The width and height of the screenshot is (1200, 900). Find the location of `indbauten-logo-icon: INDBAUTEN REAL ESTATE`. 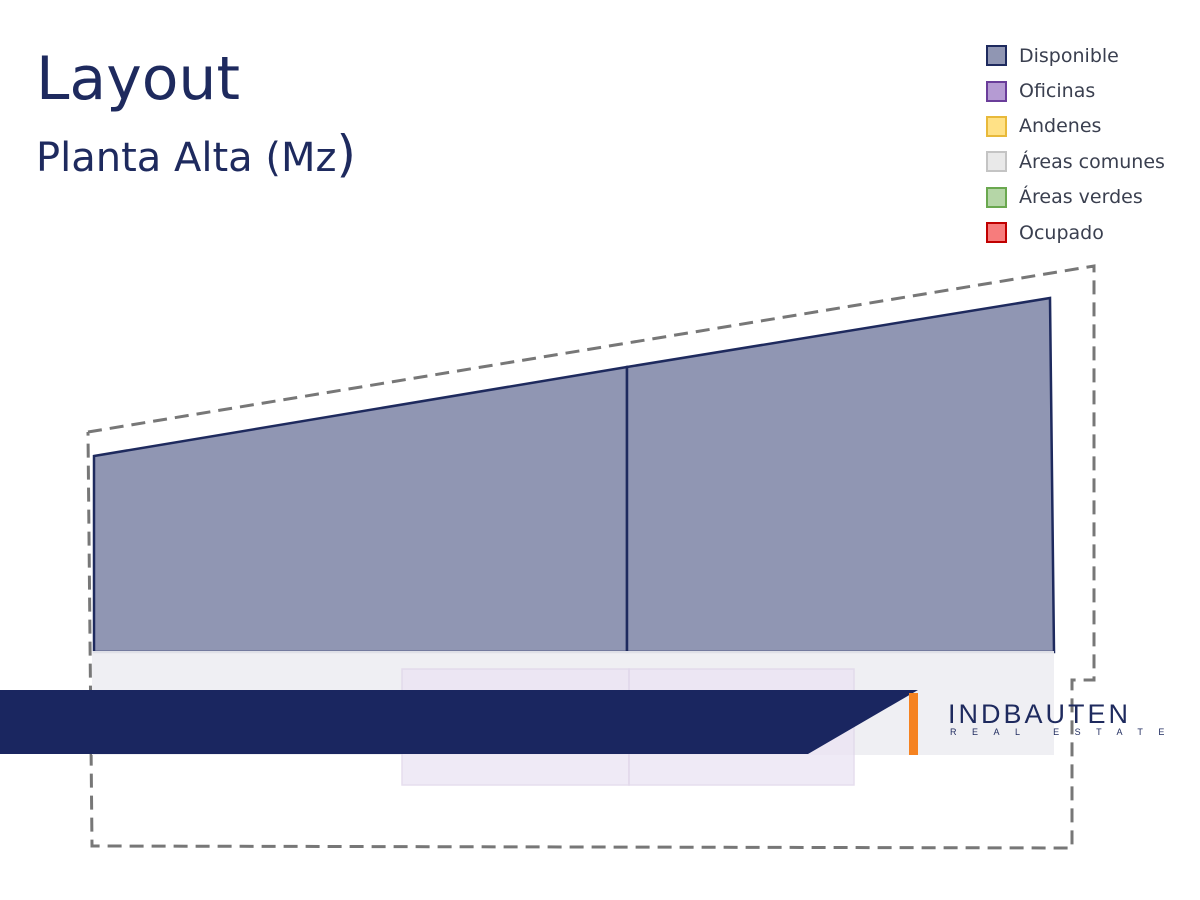

indbauten-logo-icon: INDBAUTEN REAL ESTATE is located at coordinates (1064, 718).